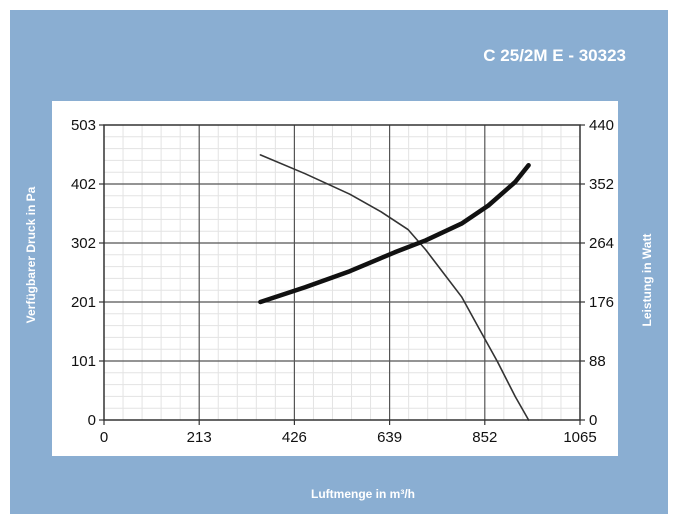 The height and width of the screenshot is (524, 678). Describe the element at coordinates (484, 437) in the screenshot. I see `x-tick-label: 852` at that location.